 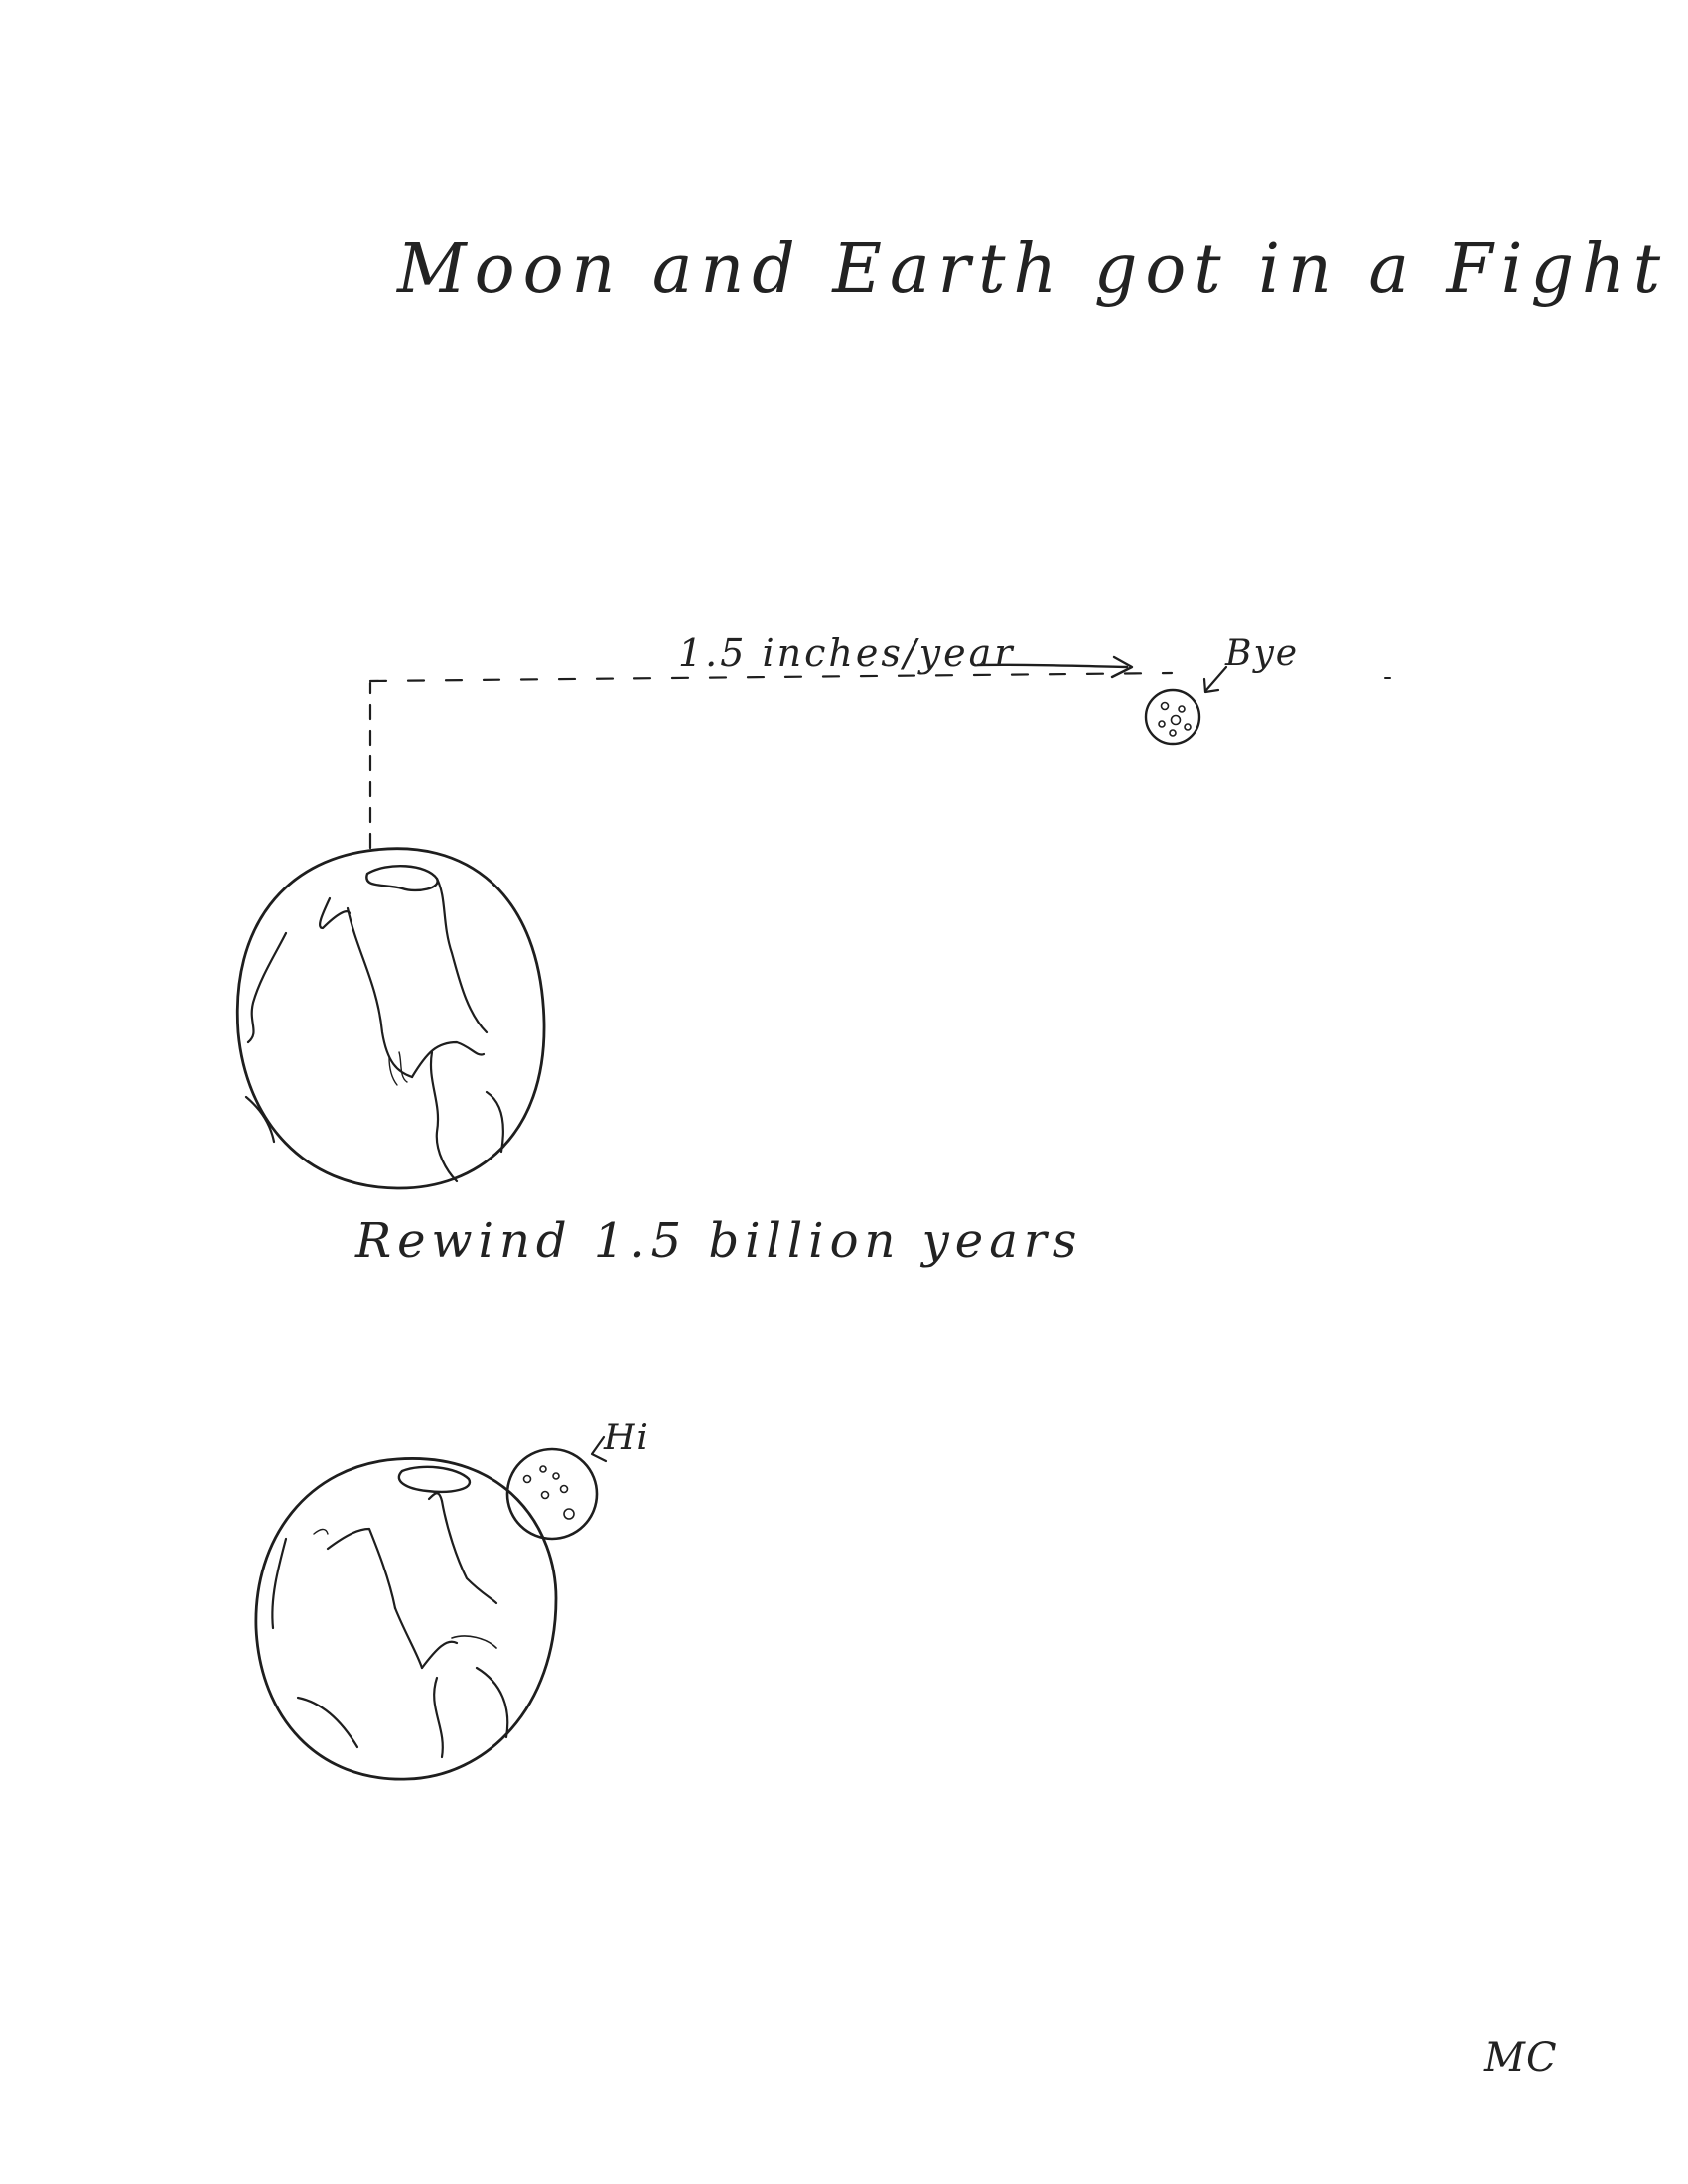 What do you see at coordinates (552, 1494) in the screenshot?
I see `large-moon` at bounding box center [552, 1494].